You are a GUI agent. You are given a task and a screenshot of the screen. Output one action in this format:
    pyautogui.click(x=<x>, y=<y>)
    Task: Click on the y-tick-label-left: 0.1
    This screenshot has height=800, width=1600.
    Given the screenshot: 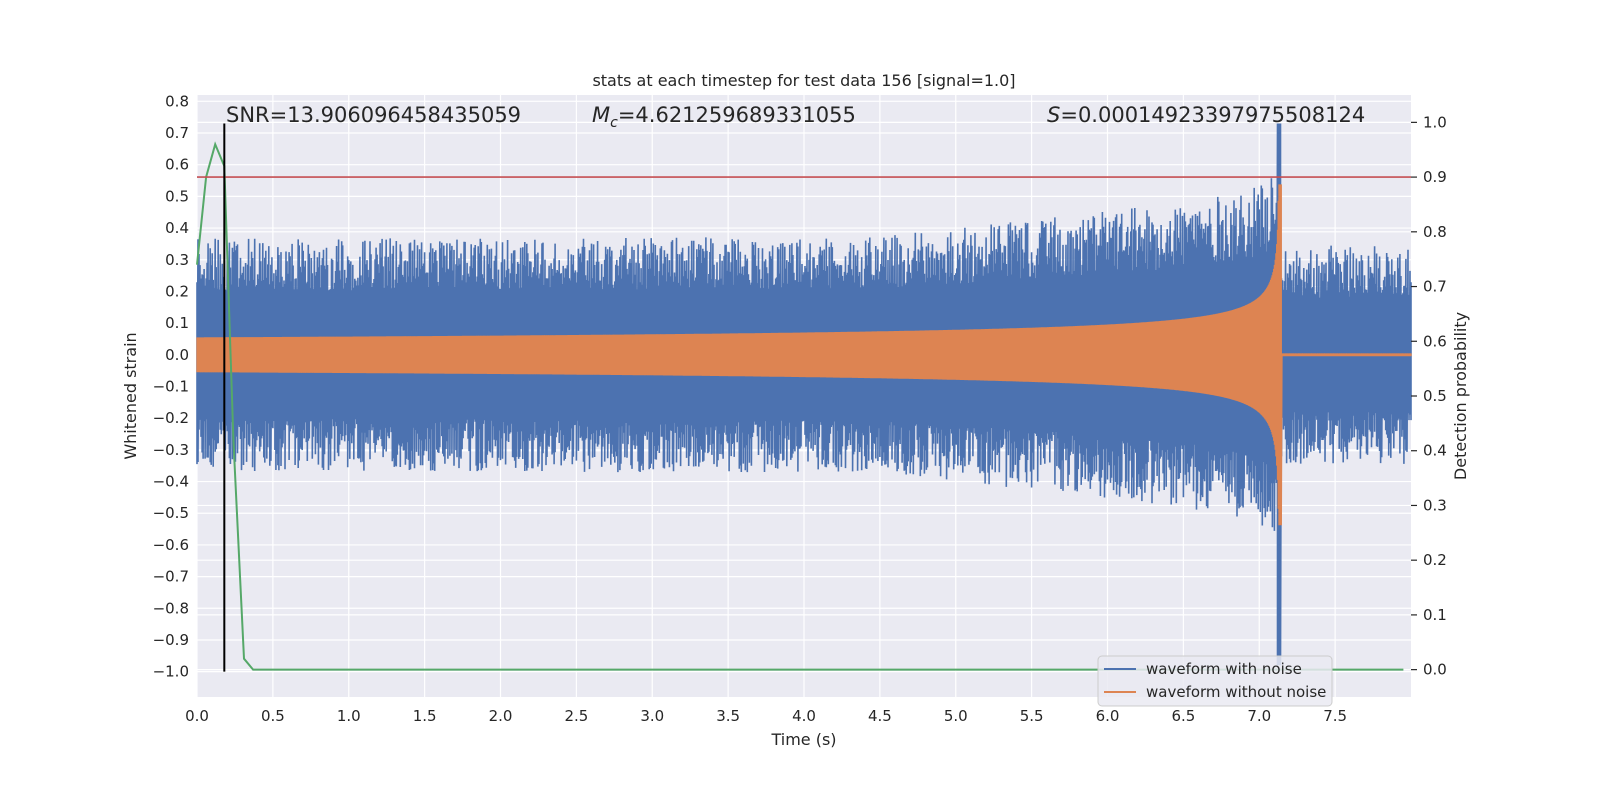 What is the action you would take?
    pyautogui.click(x=177, y=323)
    